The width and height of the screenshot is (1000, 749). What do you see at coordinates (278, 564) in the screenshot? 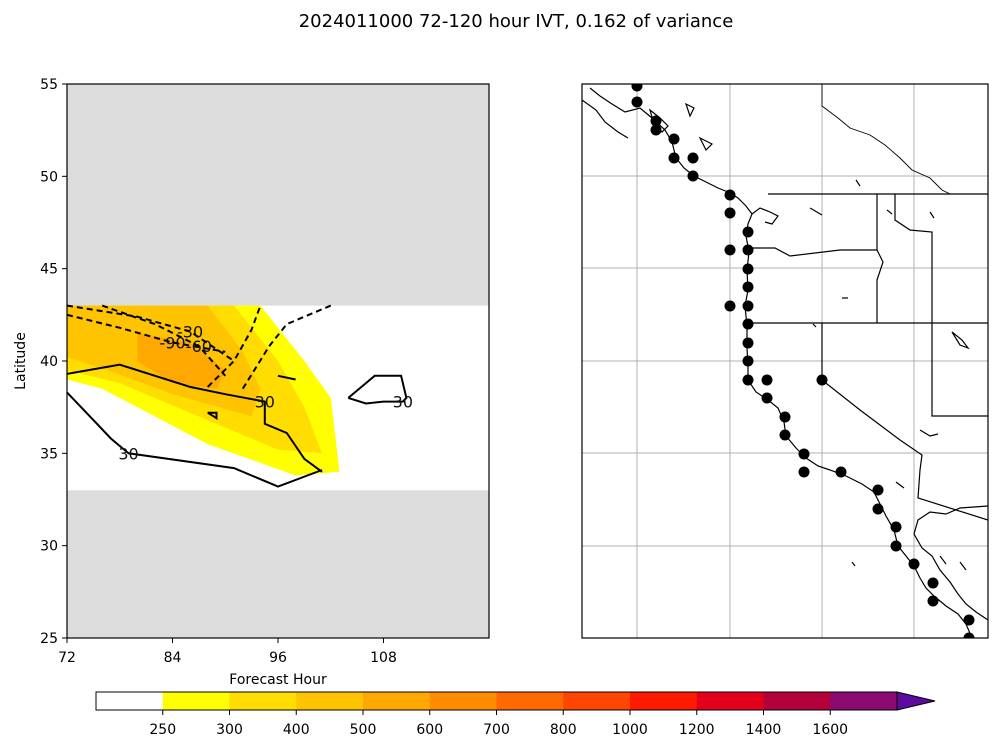
I see `masked-region-south` at bounding box center [278, 564].